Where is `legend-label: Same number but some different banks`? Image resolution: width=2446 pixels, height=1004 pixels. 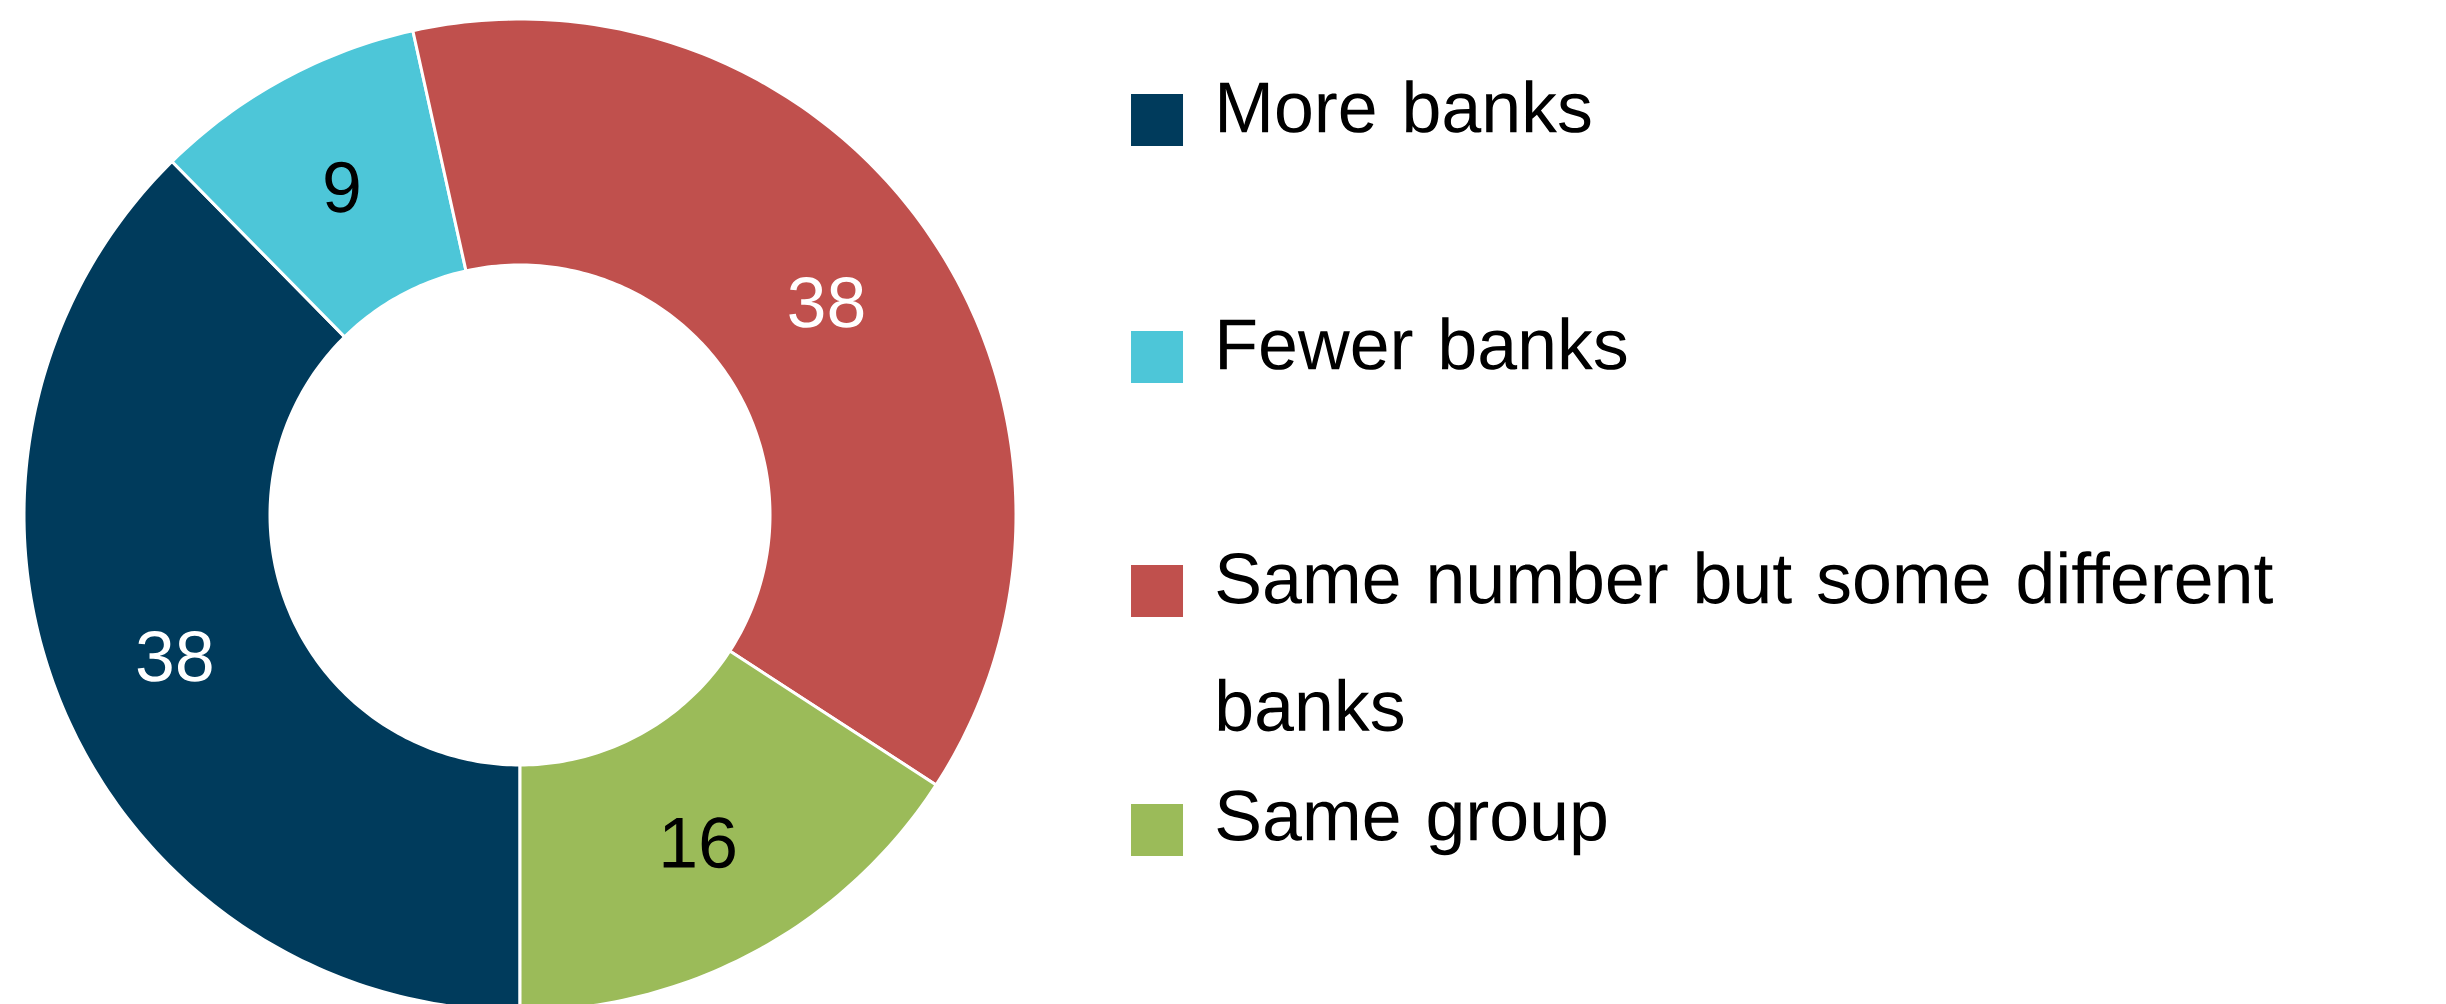
legend-label: Same number but some different banks is located at coordinates (1745, 641).